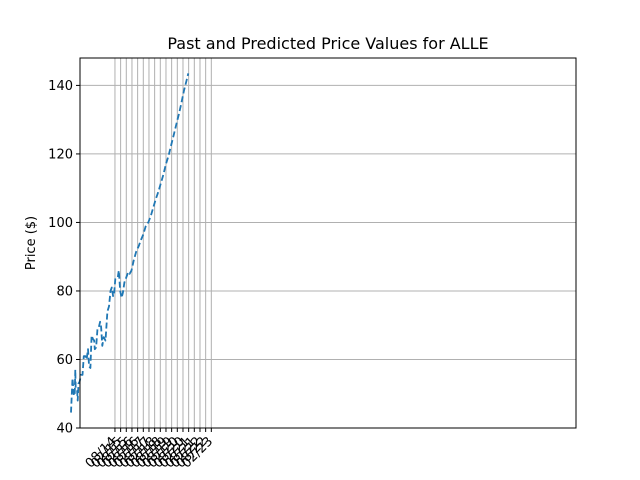 The width and height of the screenshot is (640, 480). I want to click on y-tick-label: 40, so click(64, 429).